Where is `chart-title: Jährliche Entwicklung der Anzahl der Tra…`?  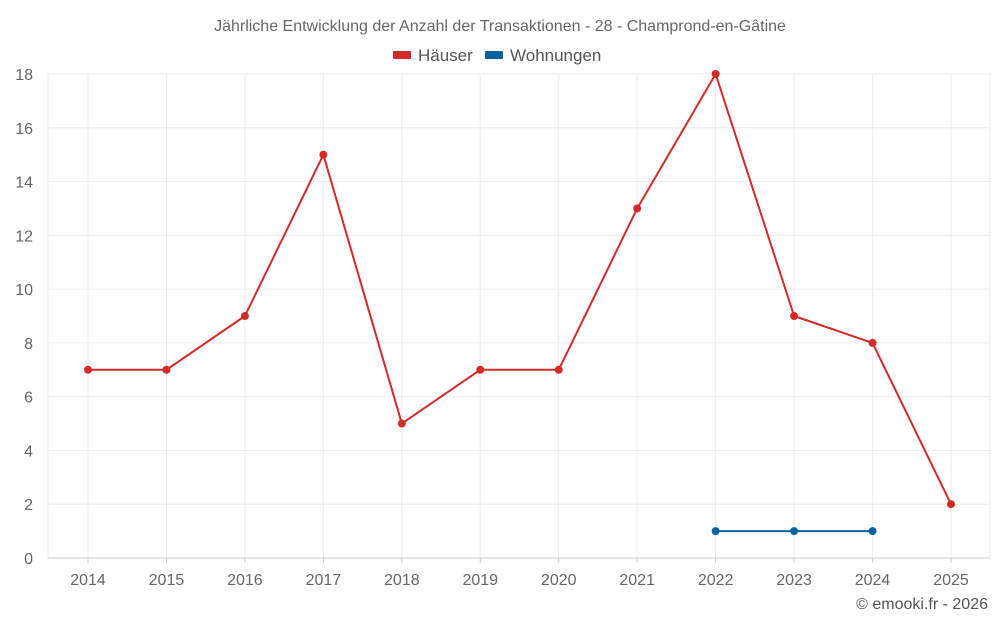 chart-title: Jährliche Entwicklung der Anzahl der Tra… is located at coordinates (500, 26).